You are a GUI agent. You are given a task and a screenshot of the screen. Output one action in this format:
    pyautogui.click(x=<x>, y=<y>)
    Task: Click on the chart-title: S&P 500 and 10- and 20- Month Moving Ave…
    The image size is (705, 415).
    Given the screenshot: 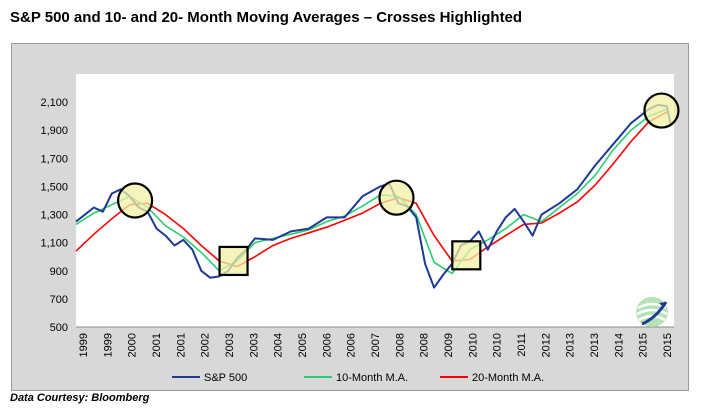 What is the action you would take?
    pyautogui.click(x=266, y=17)
    